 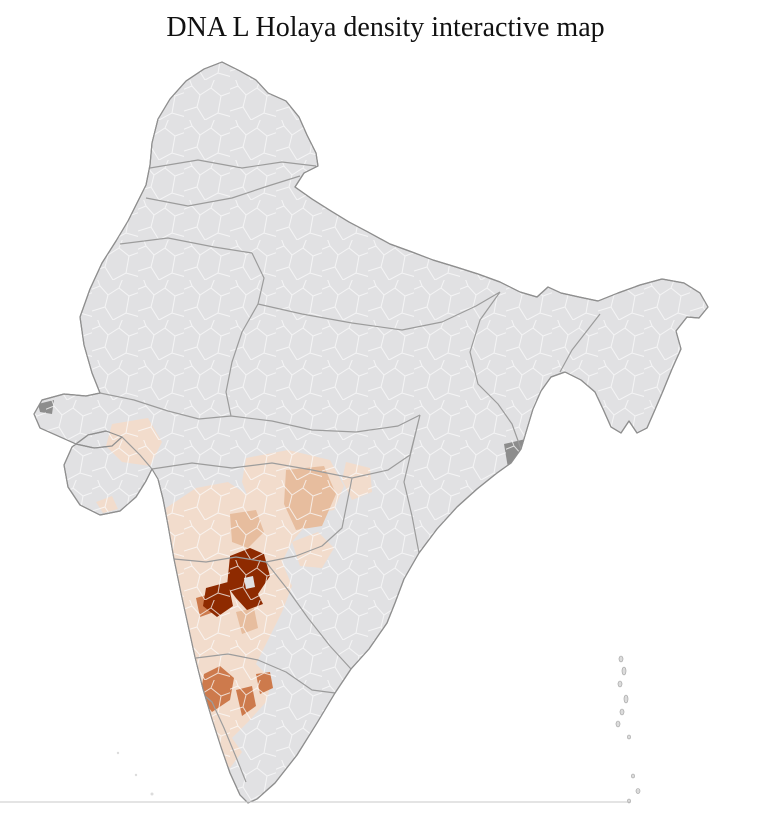 What do you see at coordinates (628, 729) in the screenshot?
I see `island-chain-andaman-nicobar` at bounding box center [628, 729].